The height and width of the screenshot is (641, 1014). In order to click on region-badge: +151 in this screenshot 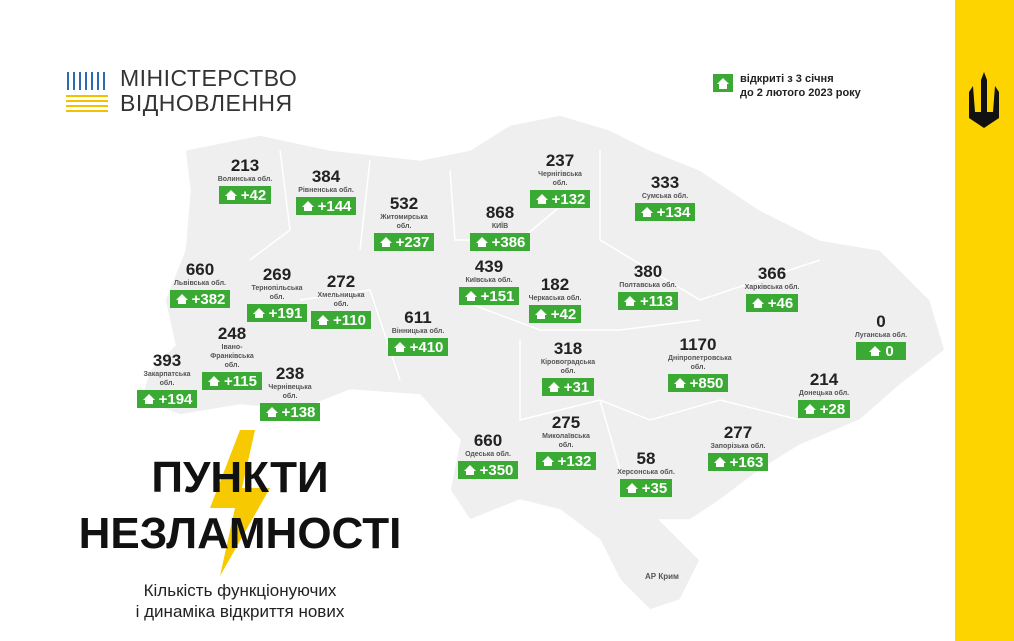, I will do `click(489, 296)`.